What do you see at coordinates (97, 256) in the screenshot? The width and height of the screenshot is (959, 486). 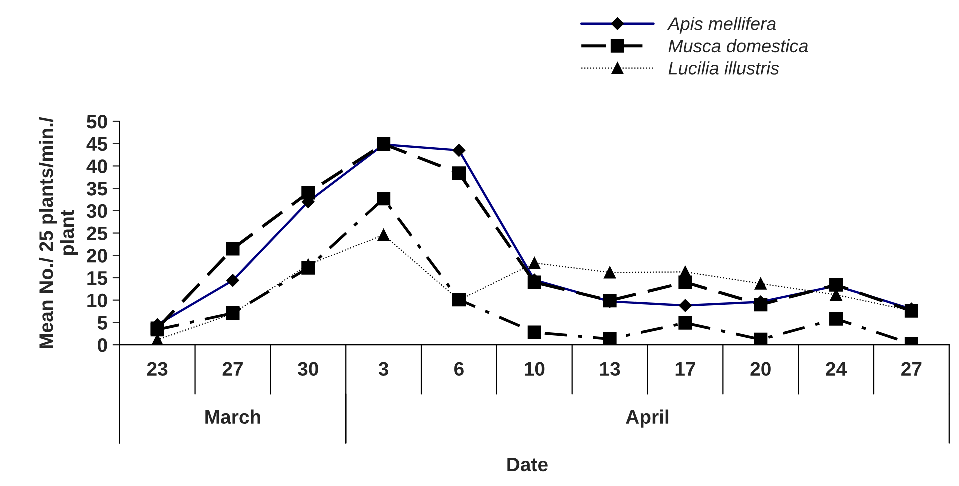 I see `y-tick-label: 20` at bounding box center [97, 256].